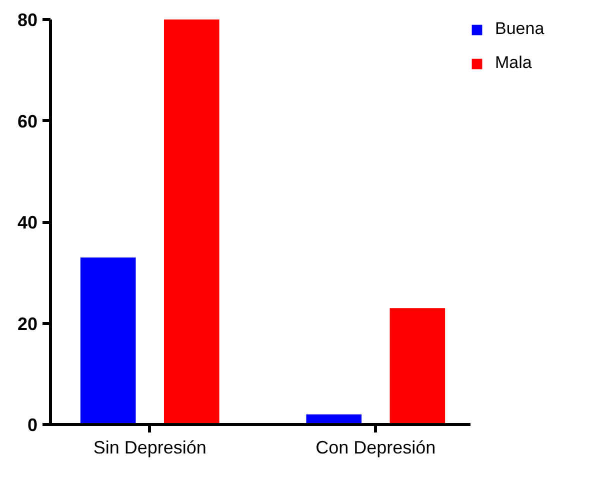  I want to click on x-tick-label: Con Depresión, so click(376, 448).